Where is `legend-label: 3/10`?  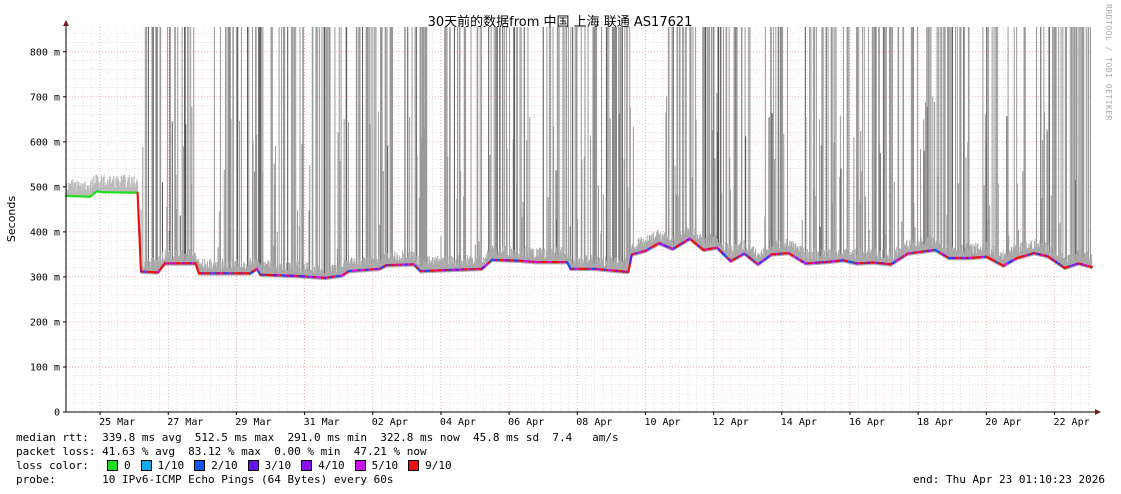 legend-label: 3/10 is located at coordinates (278, 465).